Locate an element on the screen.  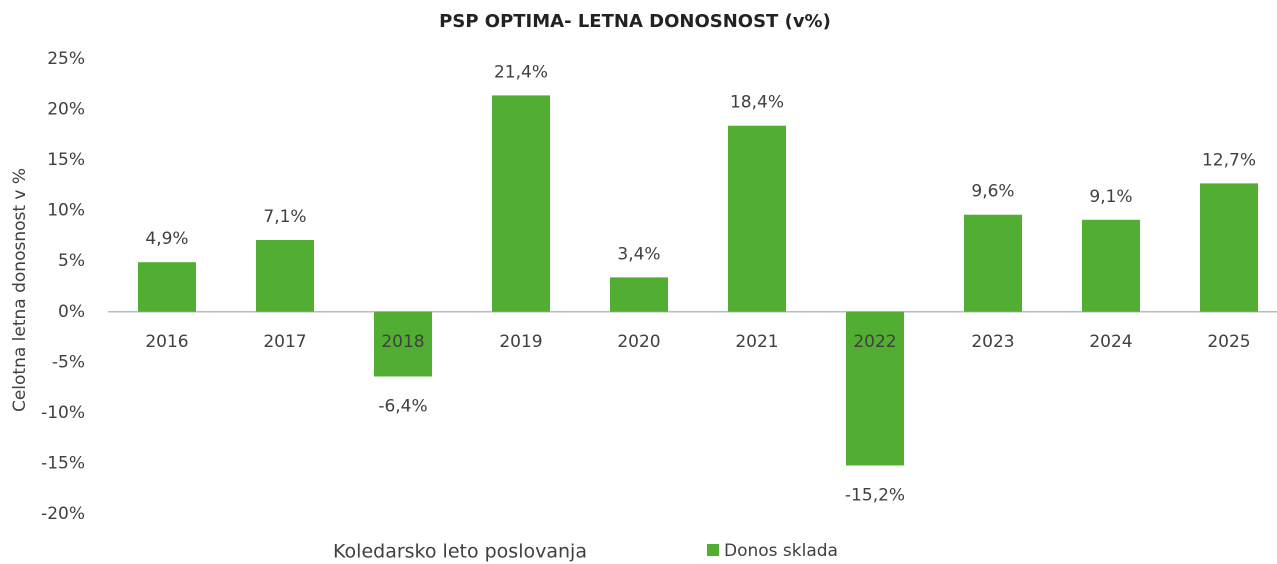
y-tick-label: -15% is located at coordinates (63, 463).